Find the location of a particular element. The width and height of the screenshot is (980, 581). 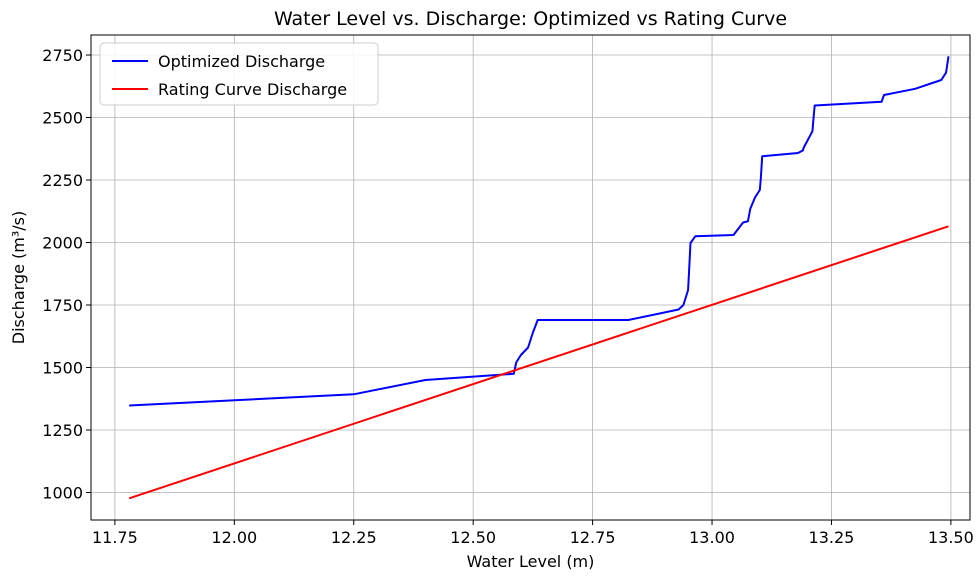

x-tick-label: 12.25 is located at coordinates (354, 537).